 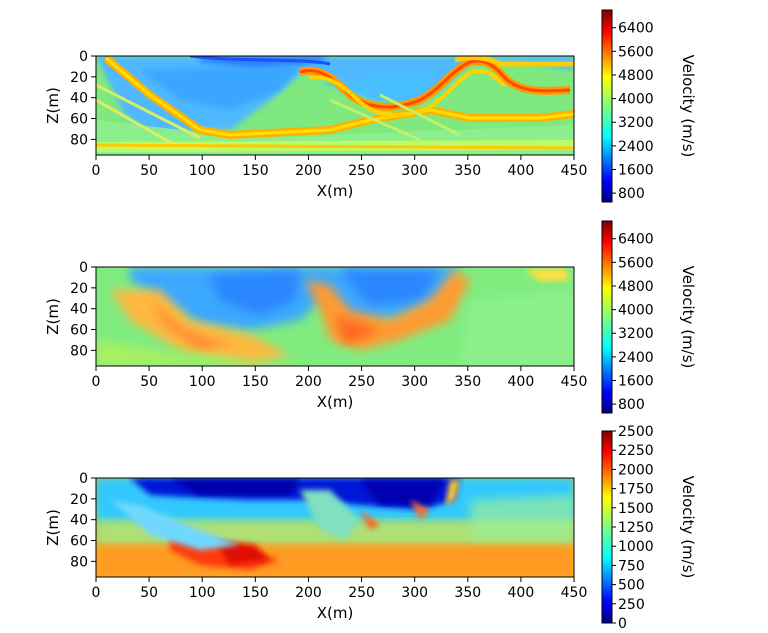 I want to click on colorbar-tick-label: 1500, so click(x=636, y=509).